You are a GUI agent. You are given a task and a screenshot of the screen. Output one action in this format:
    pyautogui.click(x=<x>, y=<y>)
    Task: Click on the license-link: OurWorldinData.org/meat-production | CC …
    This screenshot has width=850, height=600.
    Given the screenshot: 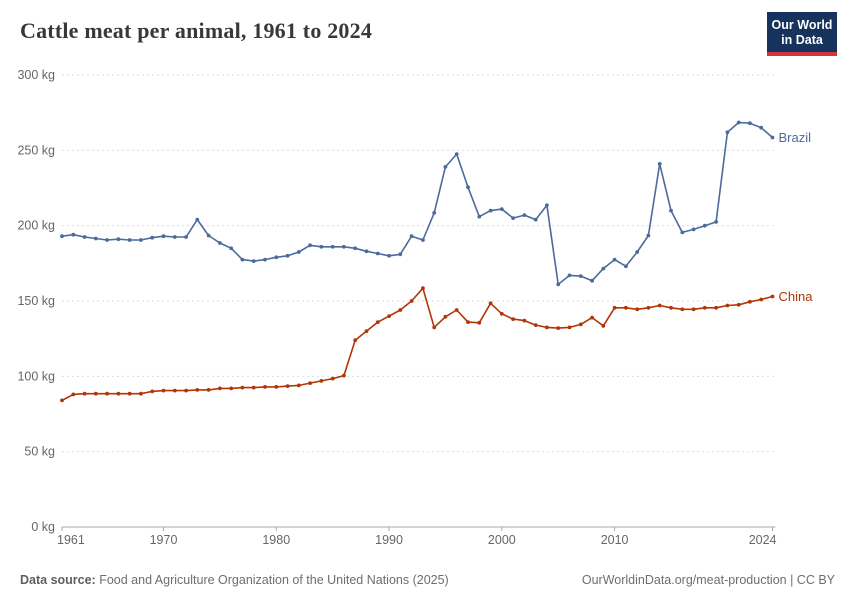 What is the action you would take?
    pyautogui.click(x=708, y=580)
    